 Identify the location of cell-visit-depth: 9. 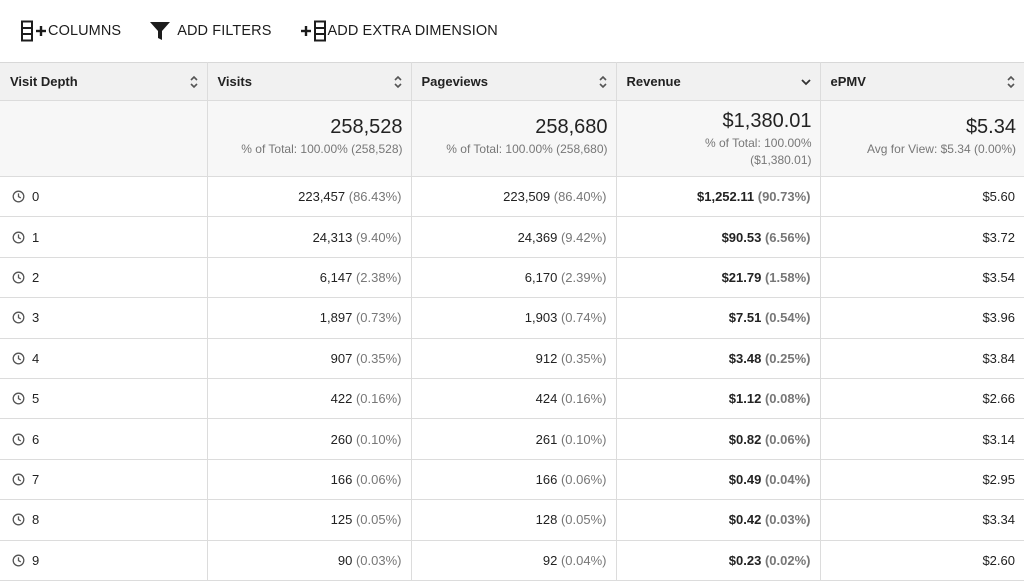
(104, 560).